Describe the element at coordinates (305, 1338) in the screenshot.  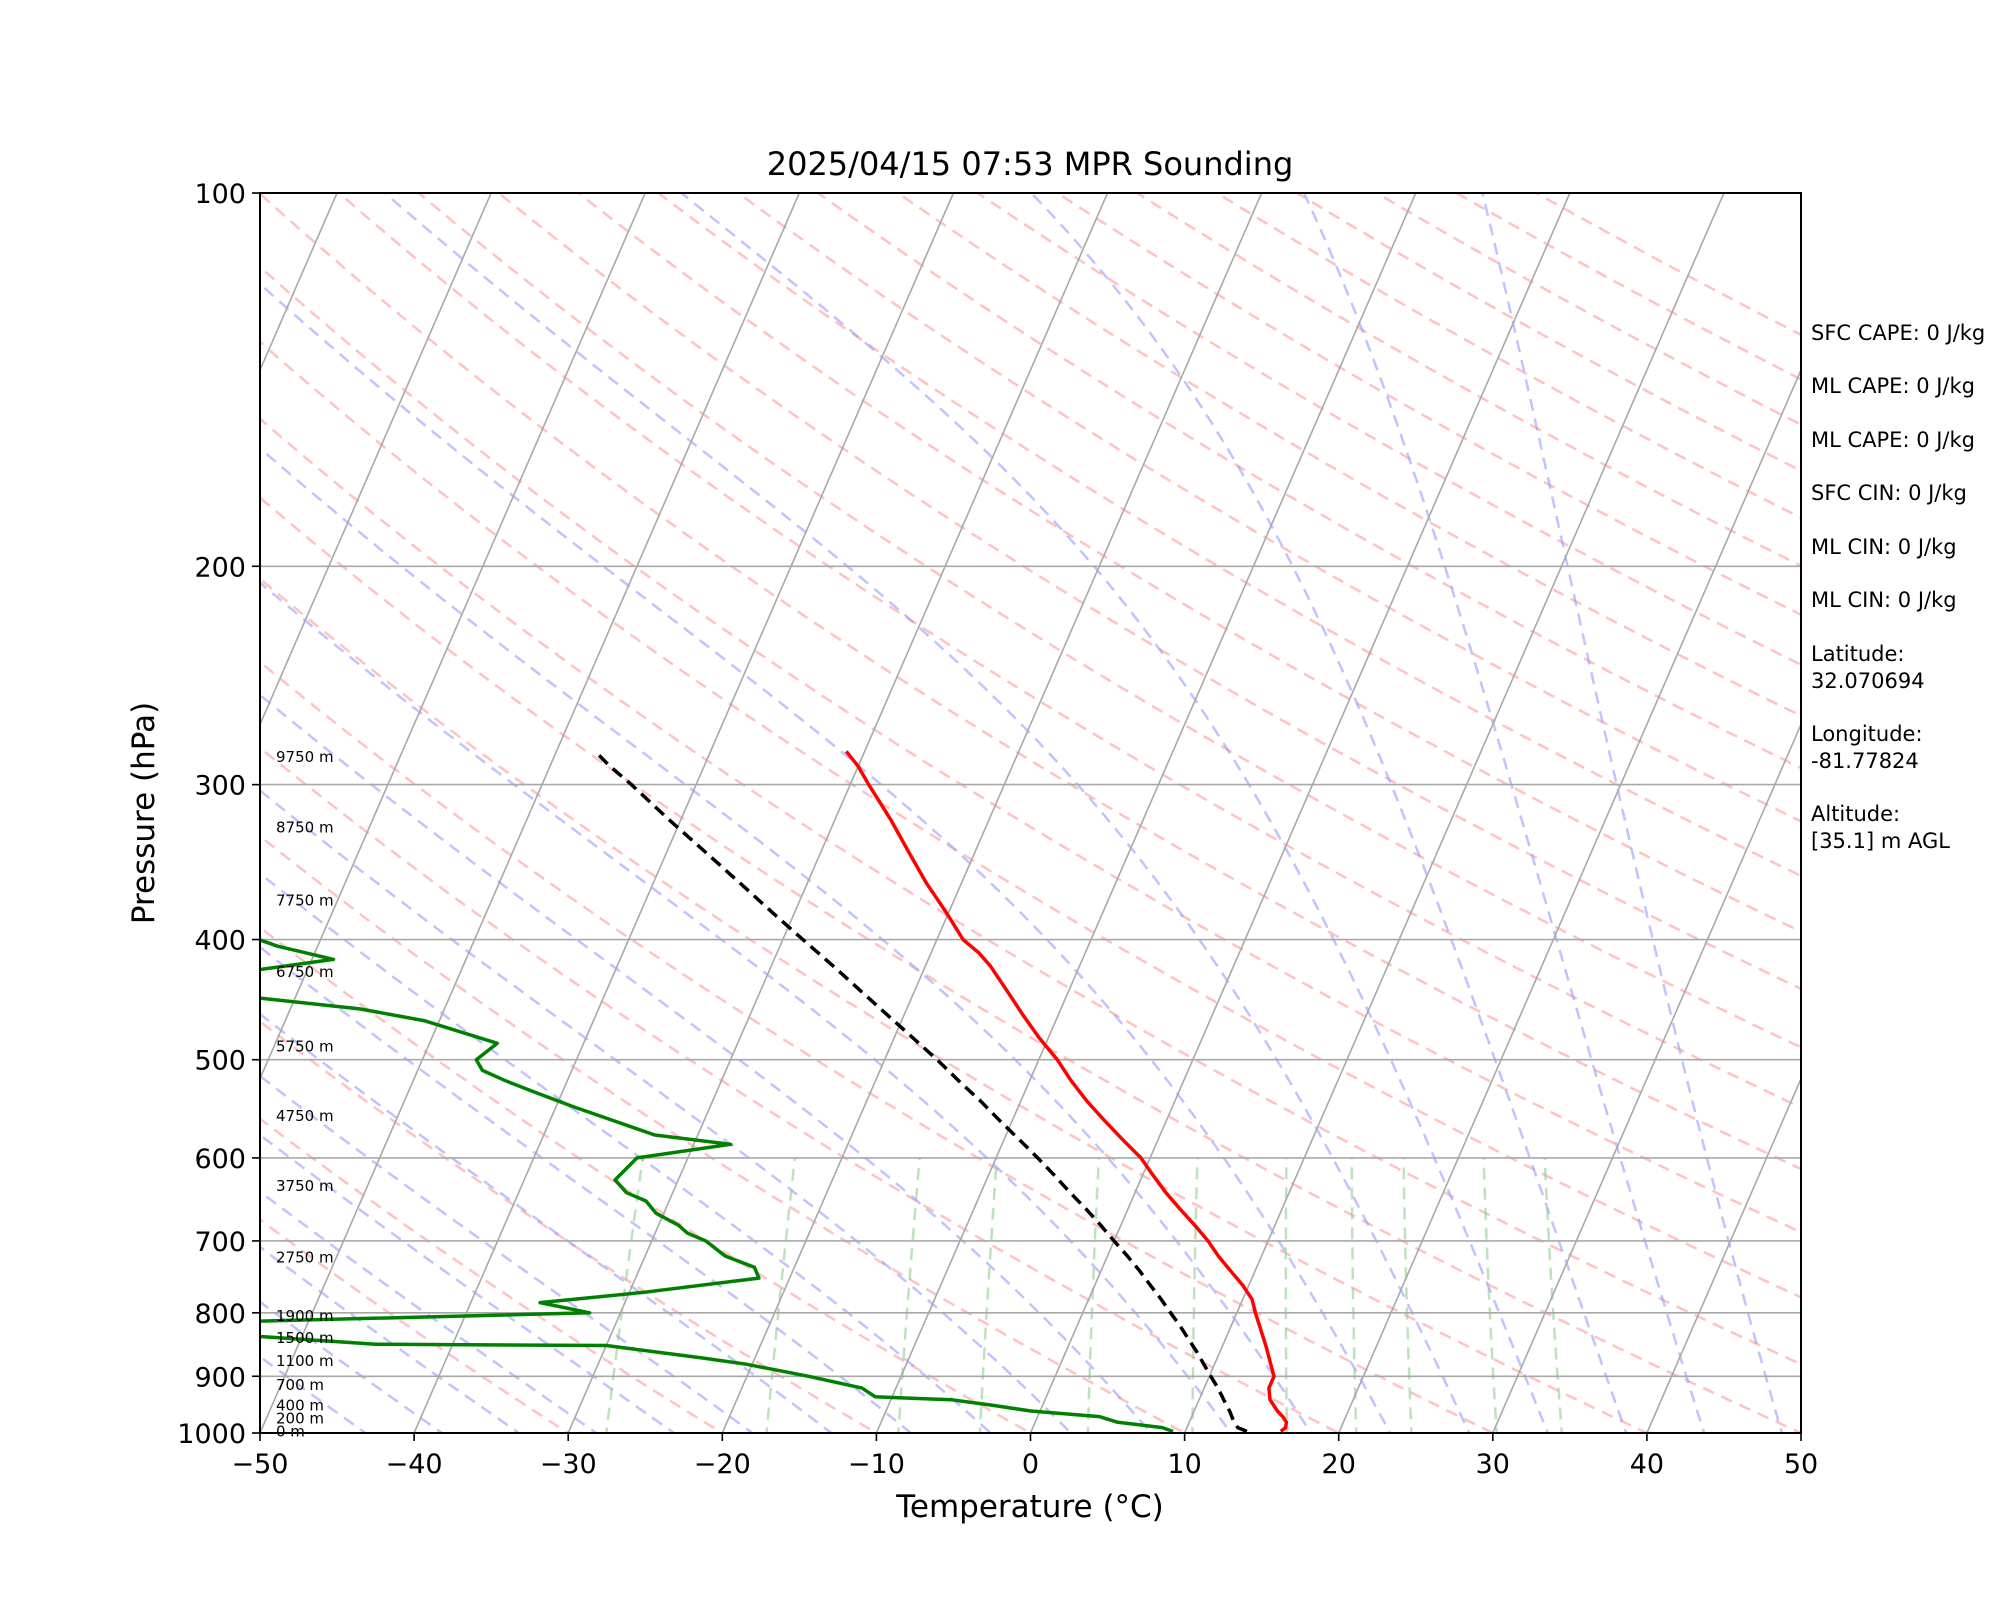
I see `height-label: 1500 m` at that location.